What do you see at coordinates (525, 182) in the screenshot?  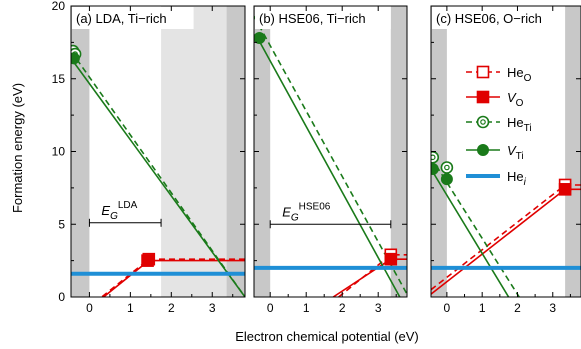 I see `legend-label-sub: i` at bounding box center [525, 182].